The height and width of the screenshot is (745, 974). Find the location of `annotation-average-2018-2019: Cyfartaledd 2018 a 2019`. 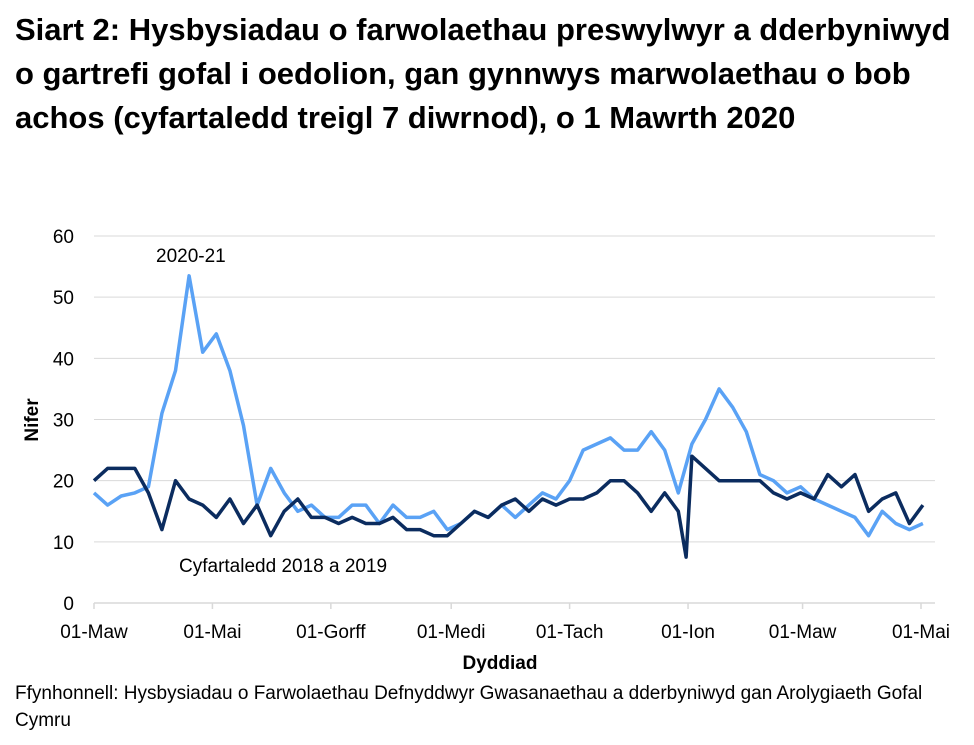

annotation-average-2018-2019: Cyfartaledd 2018 a 2019 is located at coordinates (283, 566).